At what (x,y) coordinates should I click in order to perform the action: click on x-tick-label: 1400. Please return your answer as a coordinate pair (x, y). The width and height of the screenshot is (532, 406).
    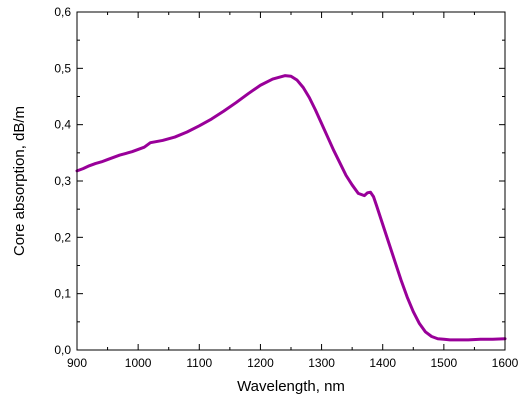
    Looking at the image, I should click on (382, 363).